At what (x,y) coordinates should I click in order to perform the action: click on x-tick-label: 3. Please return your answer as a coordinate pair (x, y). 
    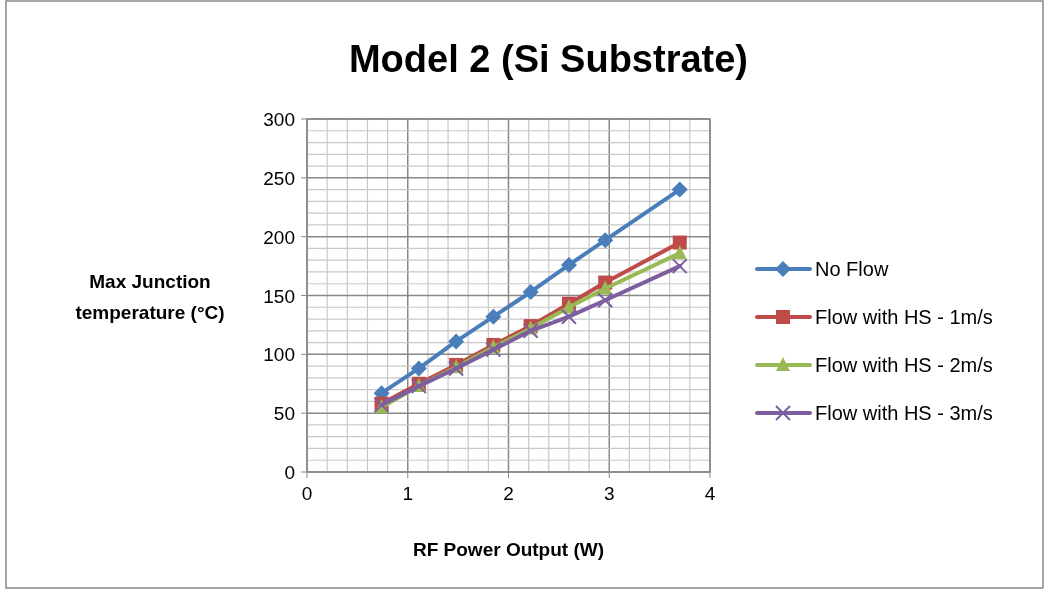
    Looking at the image, I should click on (609, 493).